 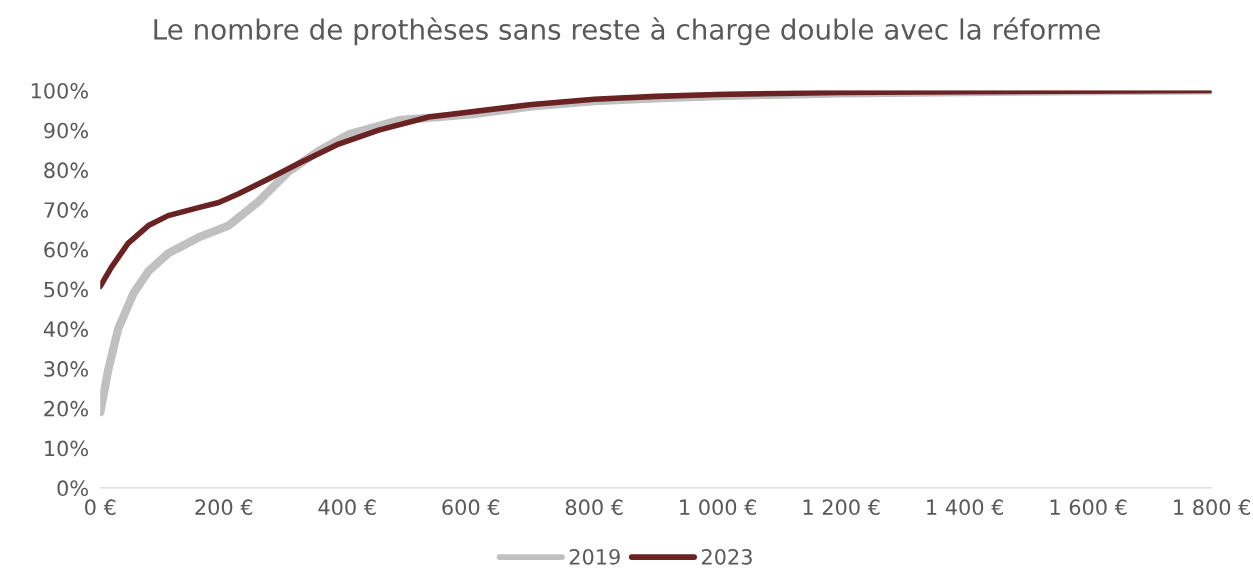 What do you see at coordinates (627, 31) in the screenshot?
I see `chart-title: Le nombre de prothèses sans reste à charge double avec la réforme` at bounding box center [627, 31].